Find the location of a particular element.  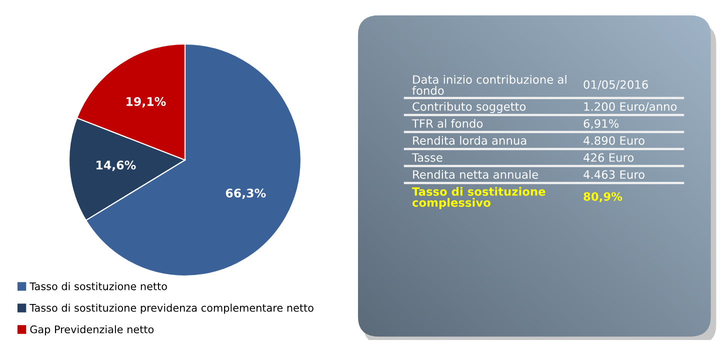

data-label: 14,6% is located at coordinates (116, 166).